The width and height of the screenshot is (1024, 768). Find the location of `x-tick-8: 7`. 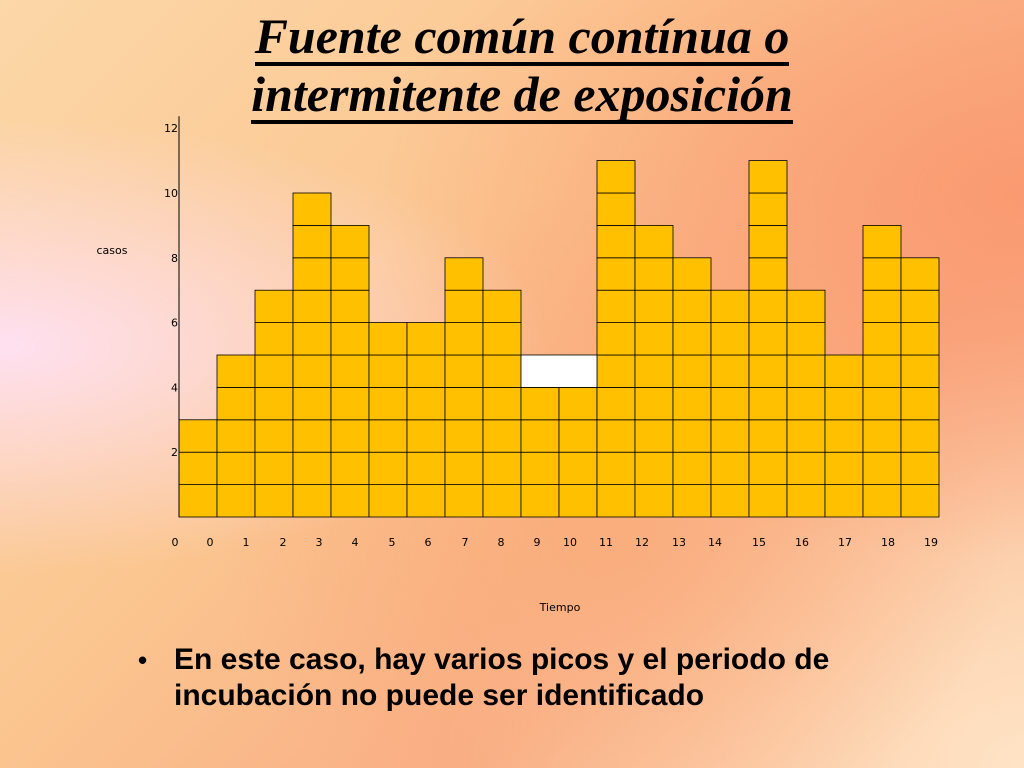

x-tick-8: 7 is located at coordinates (465, 542).